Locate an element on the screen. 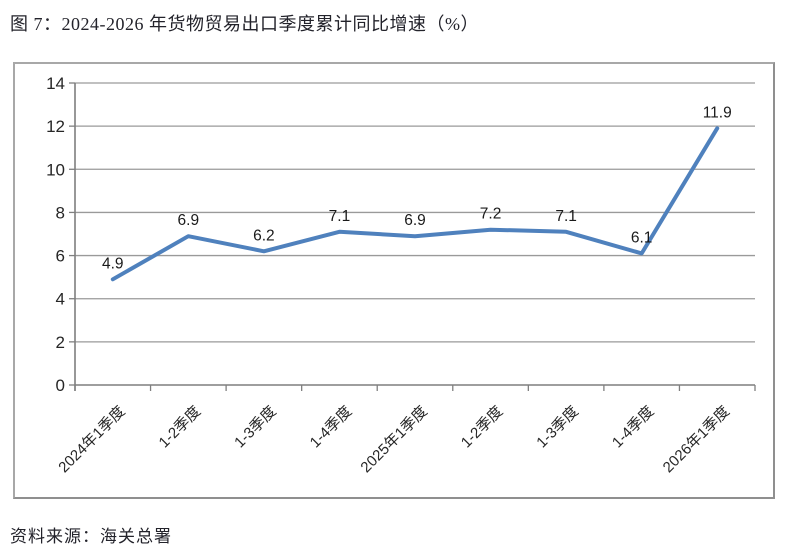 This screenshot has width=800, height=558. data-label: 7.2 is located at coordinates (491, 214).